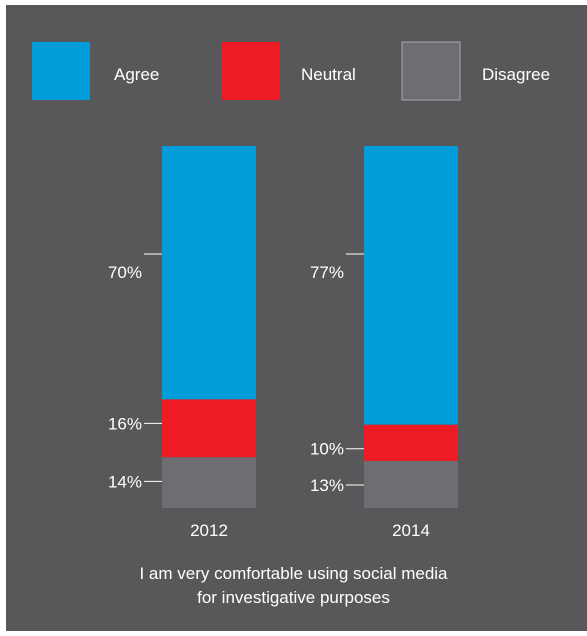  I want to click on category-label-2012: 2012, so click(209, 530).